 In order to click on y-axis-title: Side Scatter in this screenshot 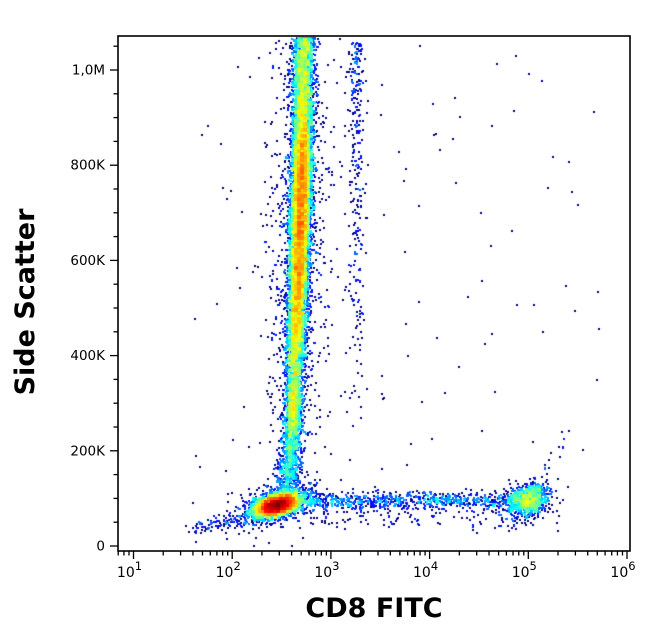, I will do `click(25, 302)`.